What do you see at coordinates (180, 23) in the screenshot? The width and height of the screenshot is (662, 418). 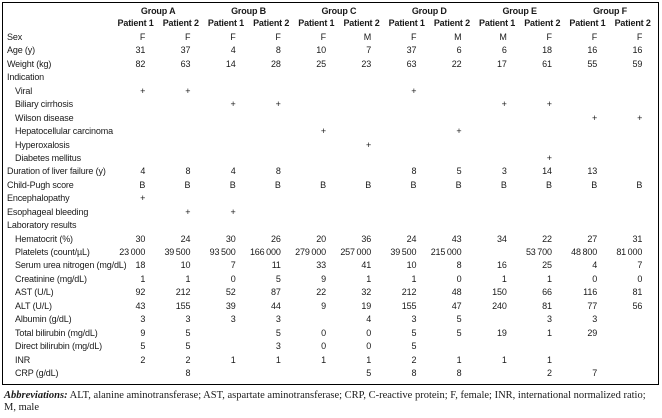 I see `patient-column-header: Patient 2` at bounding box center [180, 23].